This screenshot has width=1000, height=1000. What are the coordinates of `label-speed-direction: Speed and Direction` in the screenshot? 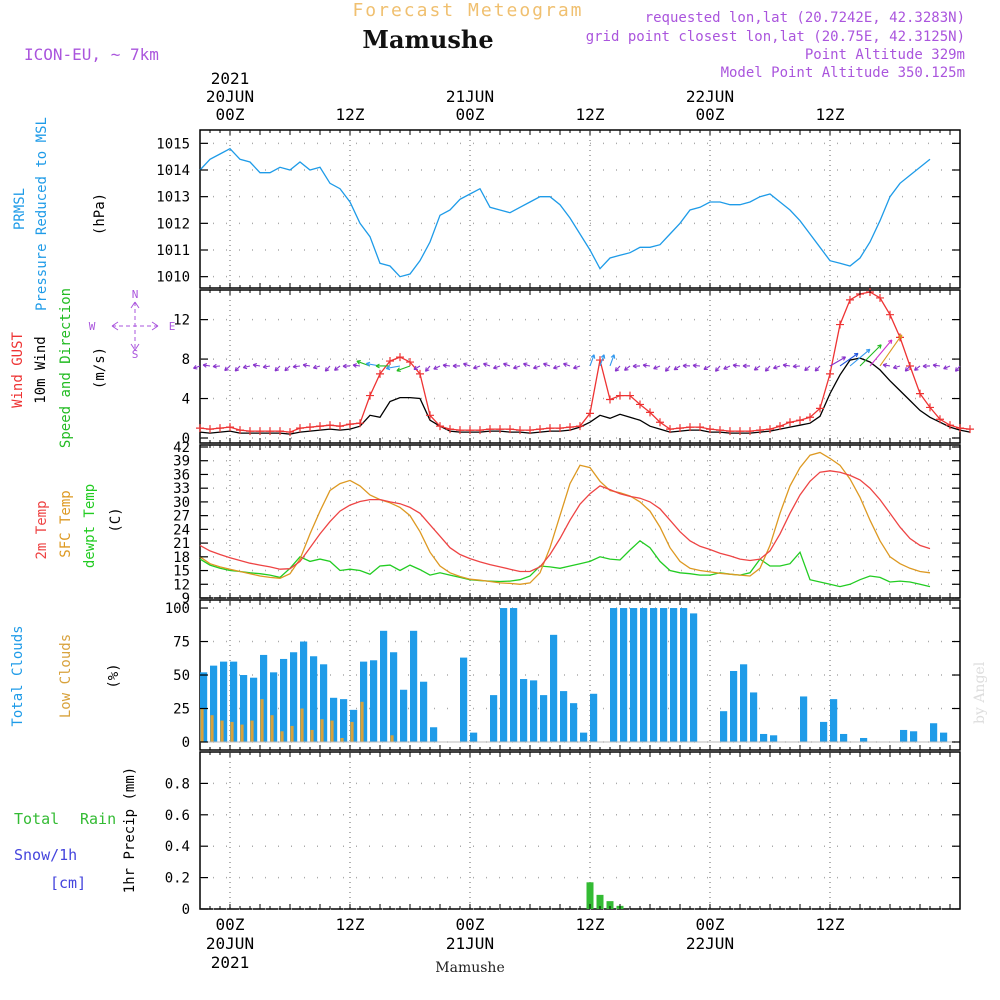 It's located at (66, 368).